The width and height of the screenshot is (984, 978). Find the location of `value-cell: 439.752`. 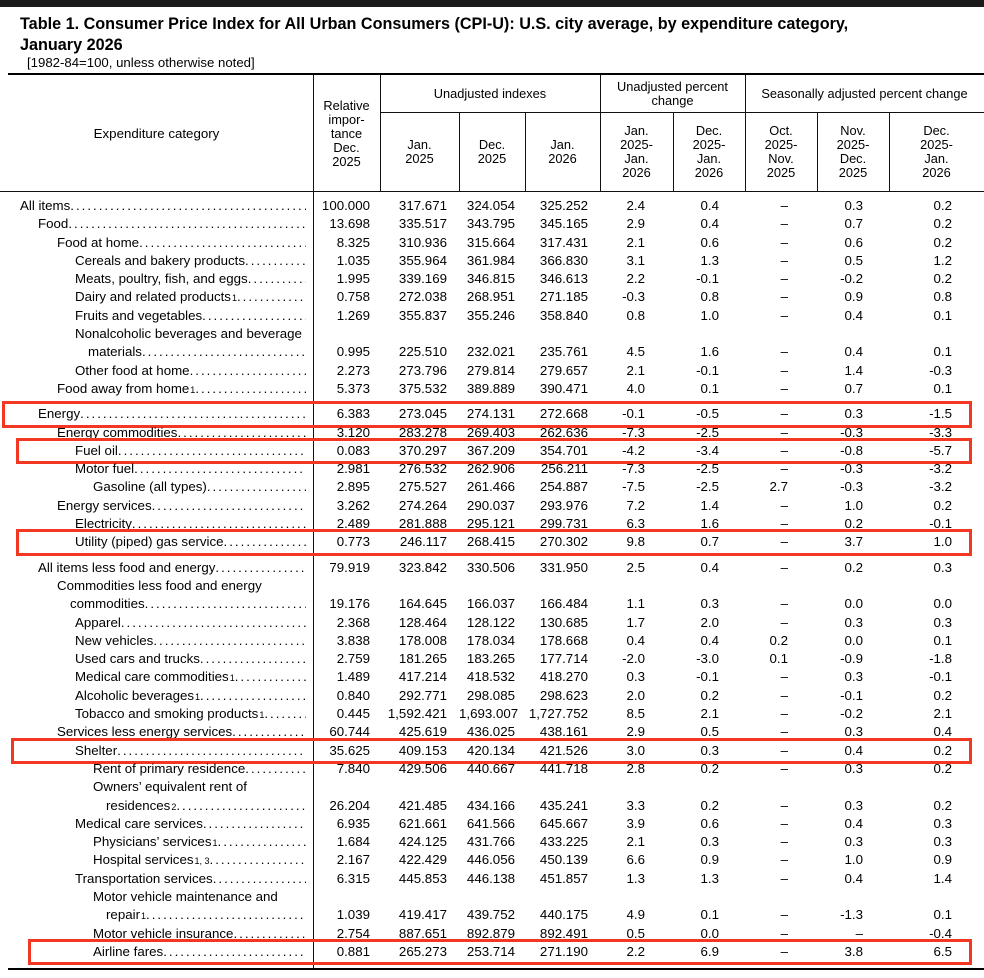

value-cell: 439.752 is located at coordinates (490, 915).